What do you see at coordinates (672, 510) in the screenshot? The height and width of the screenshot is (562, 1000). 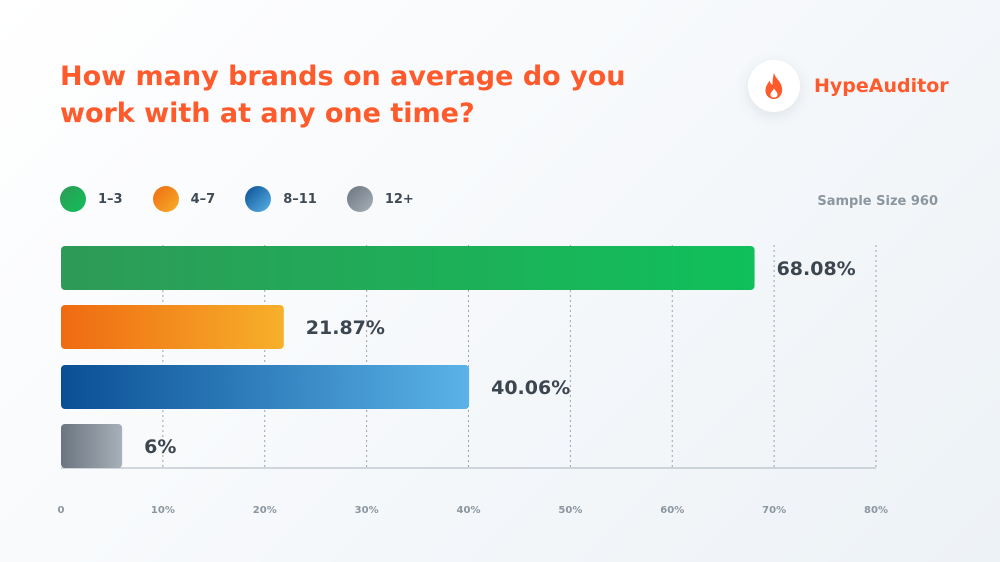 I see `x-tick-label: 60%` at bounding box center [672, 510].